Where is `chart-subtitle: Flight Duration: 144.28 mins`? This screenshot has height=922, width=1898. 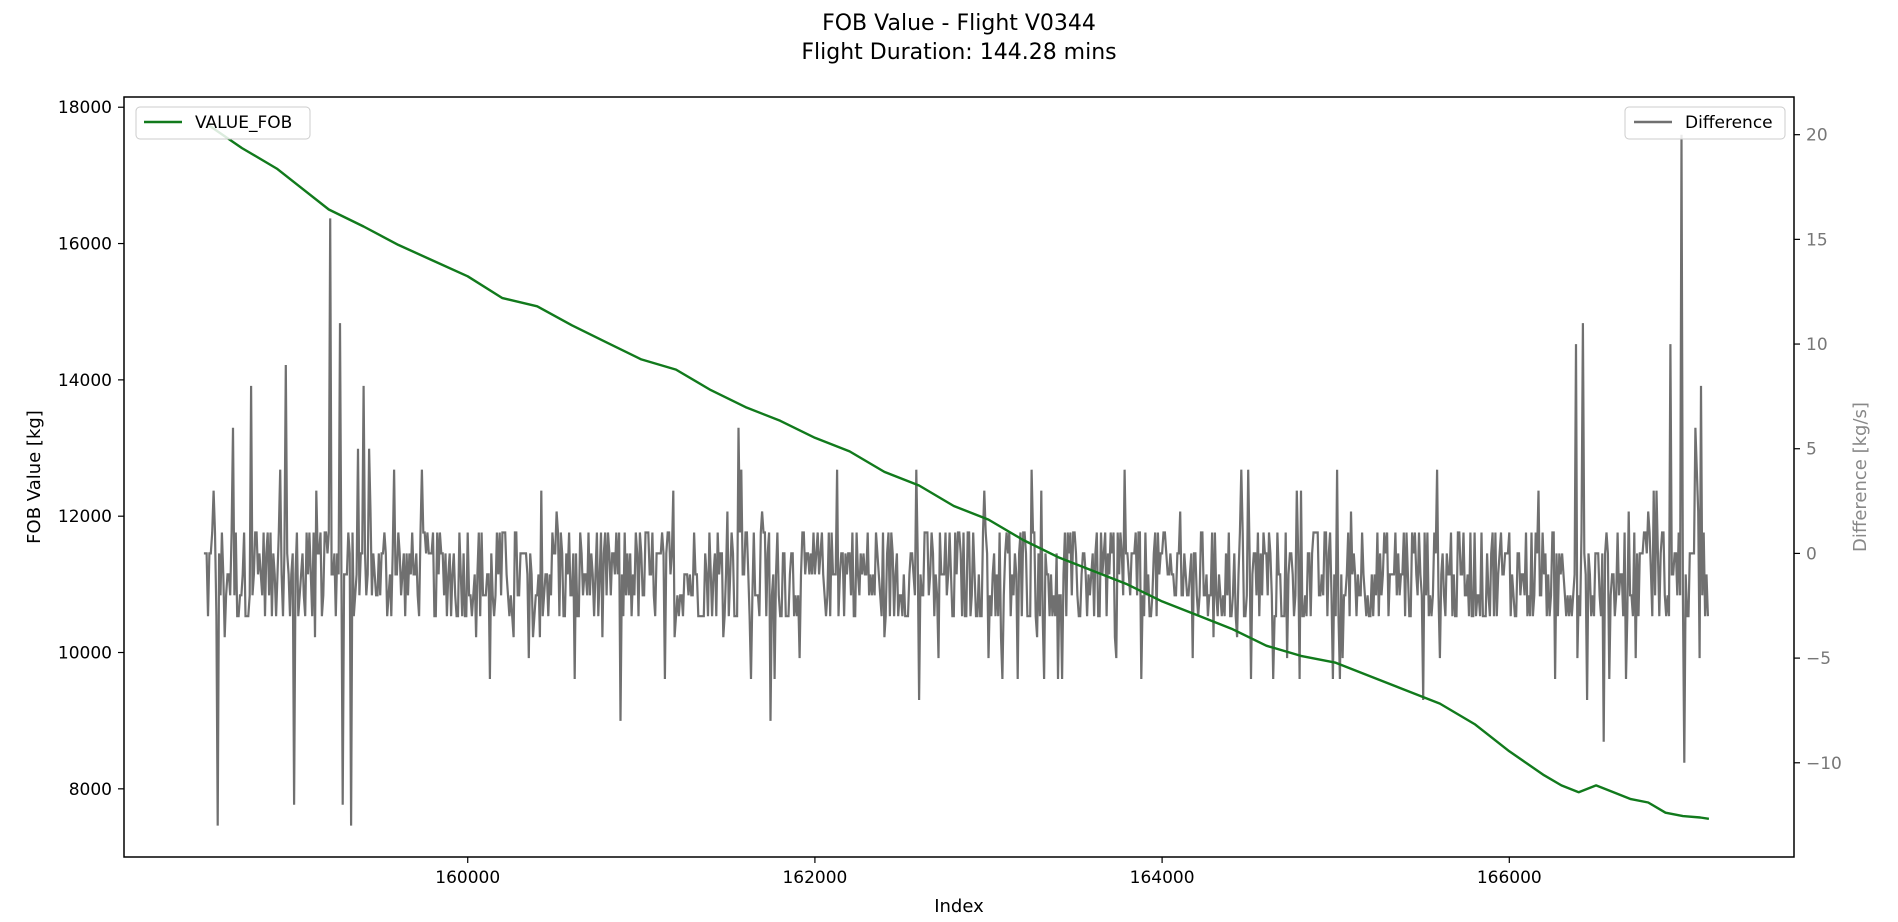 chart-subtitle: Flight Duration: 144.28 mins is located at coordinates (958, 52).